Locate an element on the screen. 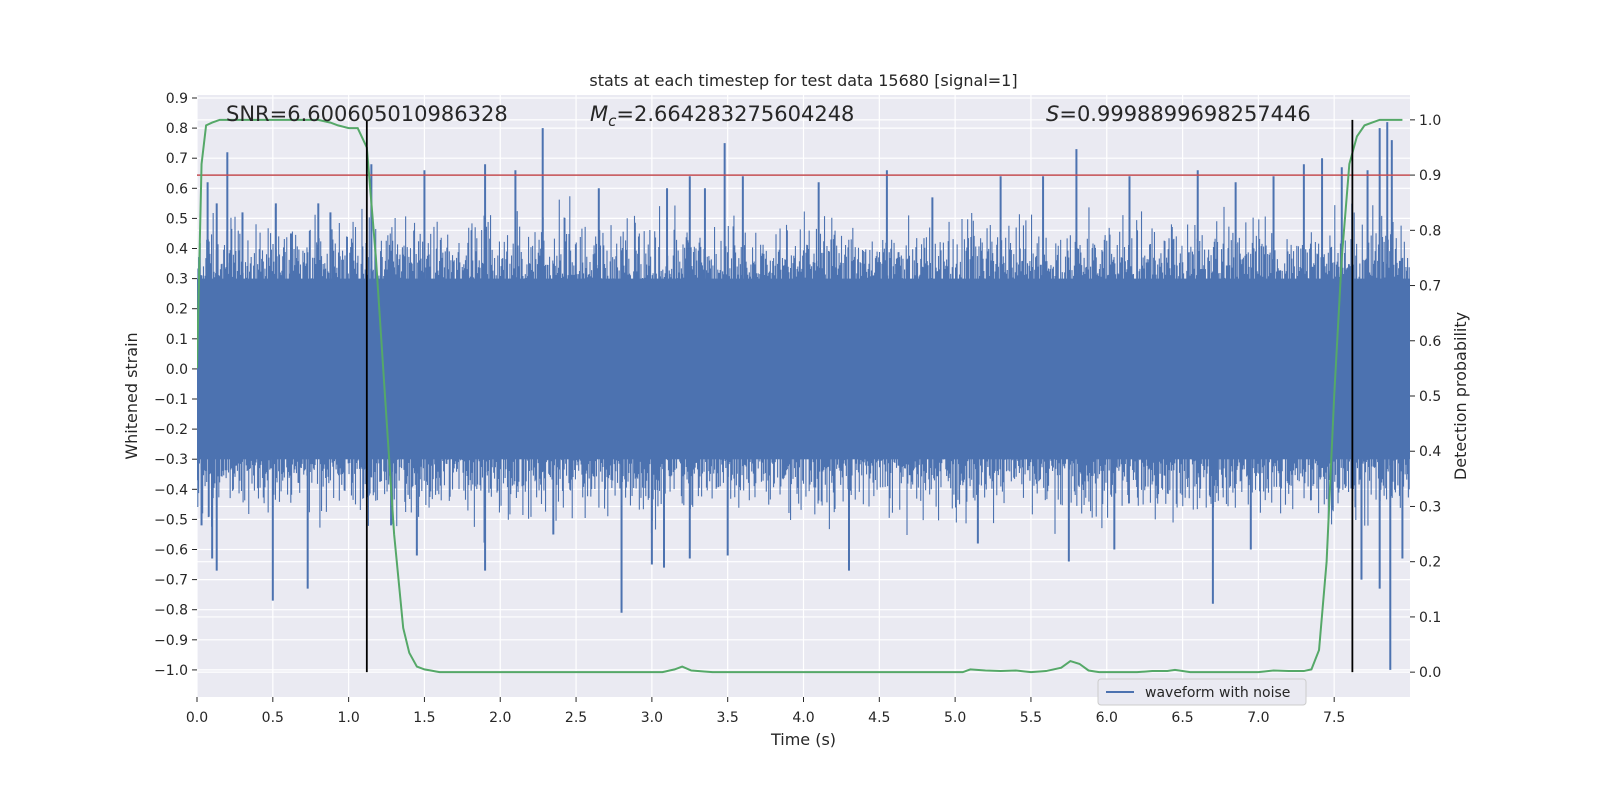  y2-axis-label: Detection probability is located at coordinates (1460, 396).